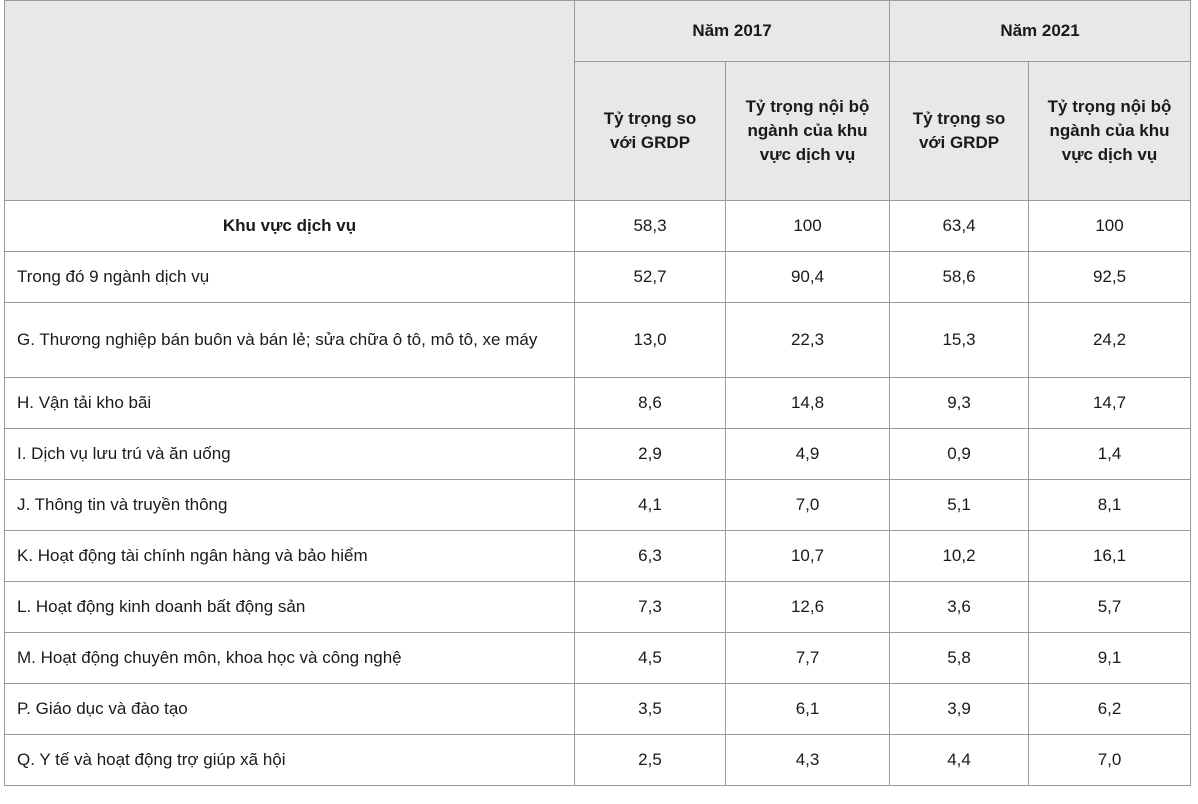 This screenshot has width=1198, height=804. I want to click on cell-2017-grdp: 6,3, so click(650, 556).